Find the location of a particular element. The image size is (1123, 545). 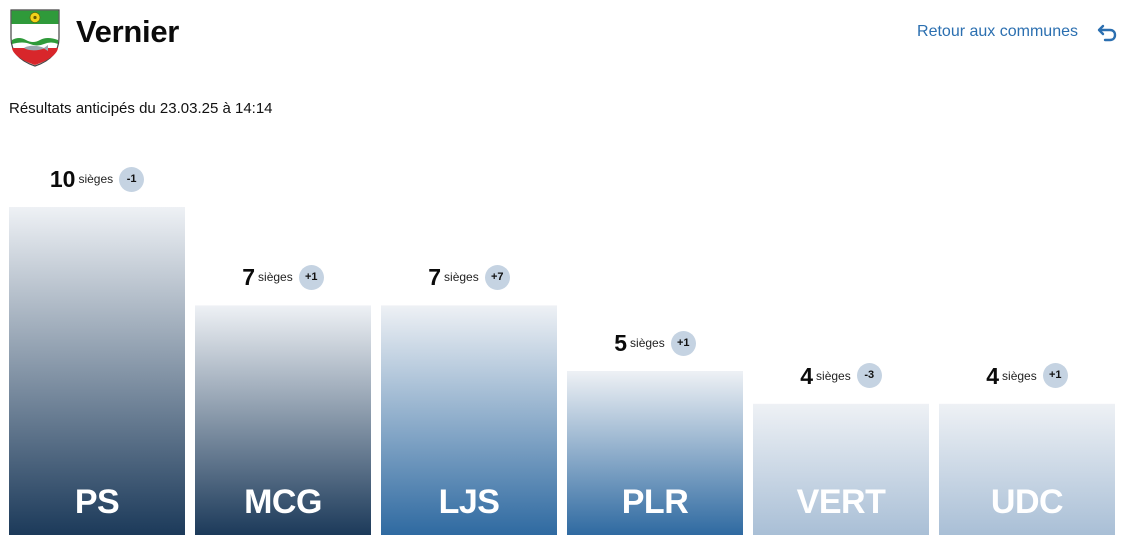

bar-ps is located at coordinates (97, 371).